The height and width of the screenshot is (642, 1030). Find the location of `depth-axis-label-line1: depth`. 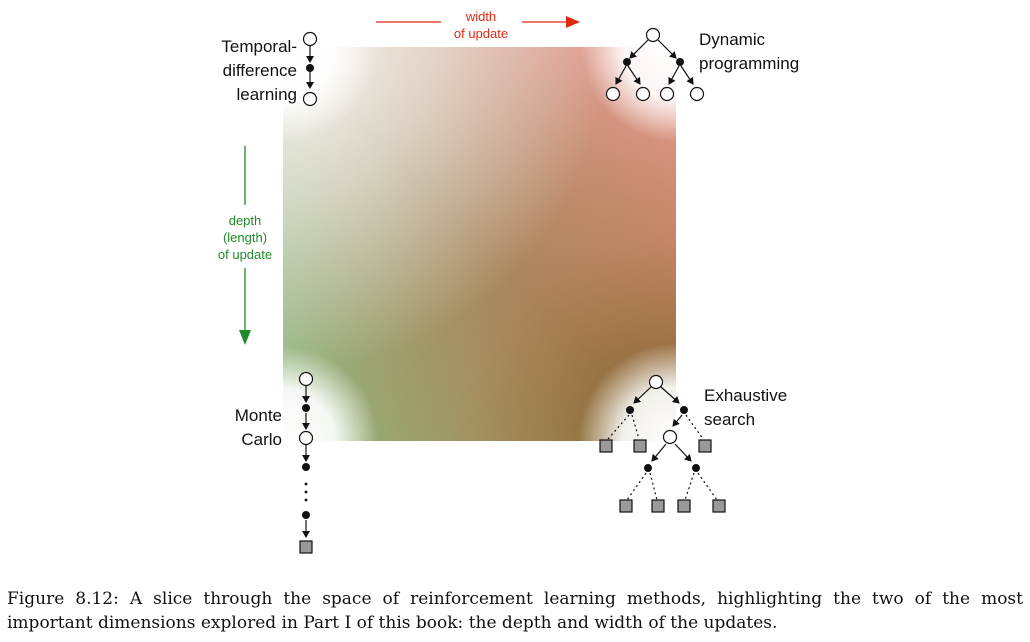

depth-axis-label-line1: depth is located at coordinates (245, 220).